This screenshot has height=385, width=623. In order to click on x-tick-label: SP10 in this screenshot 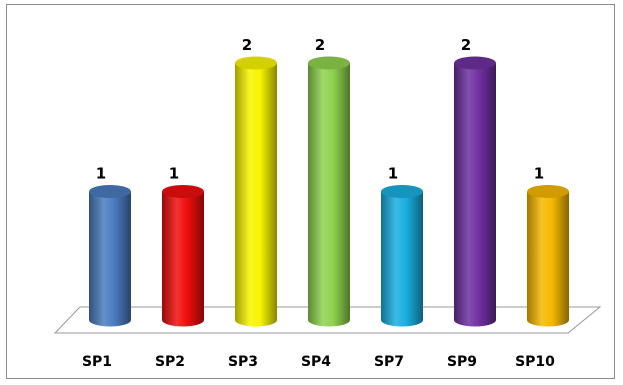, I will do `click(535, 362)`.